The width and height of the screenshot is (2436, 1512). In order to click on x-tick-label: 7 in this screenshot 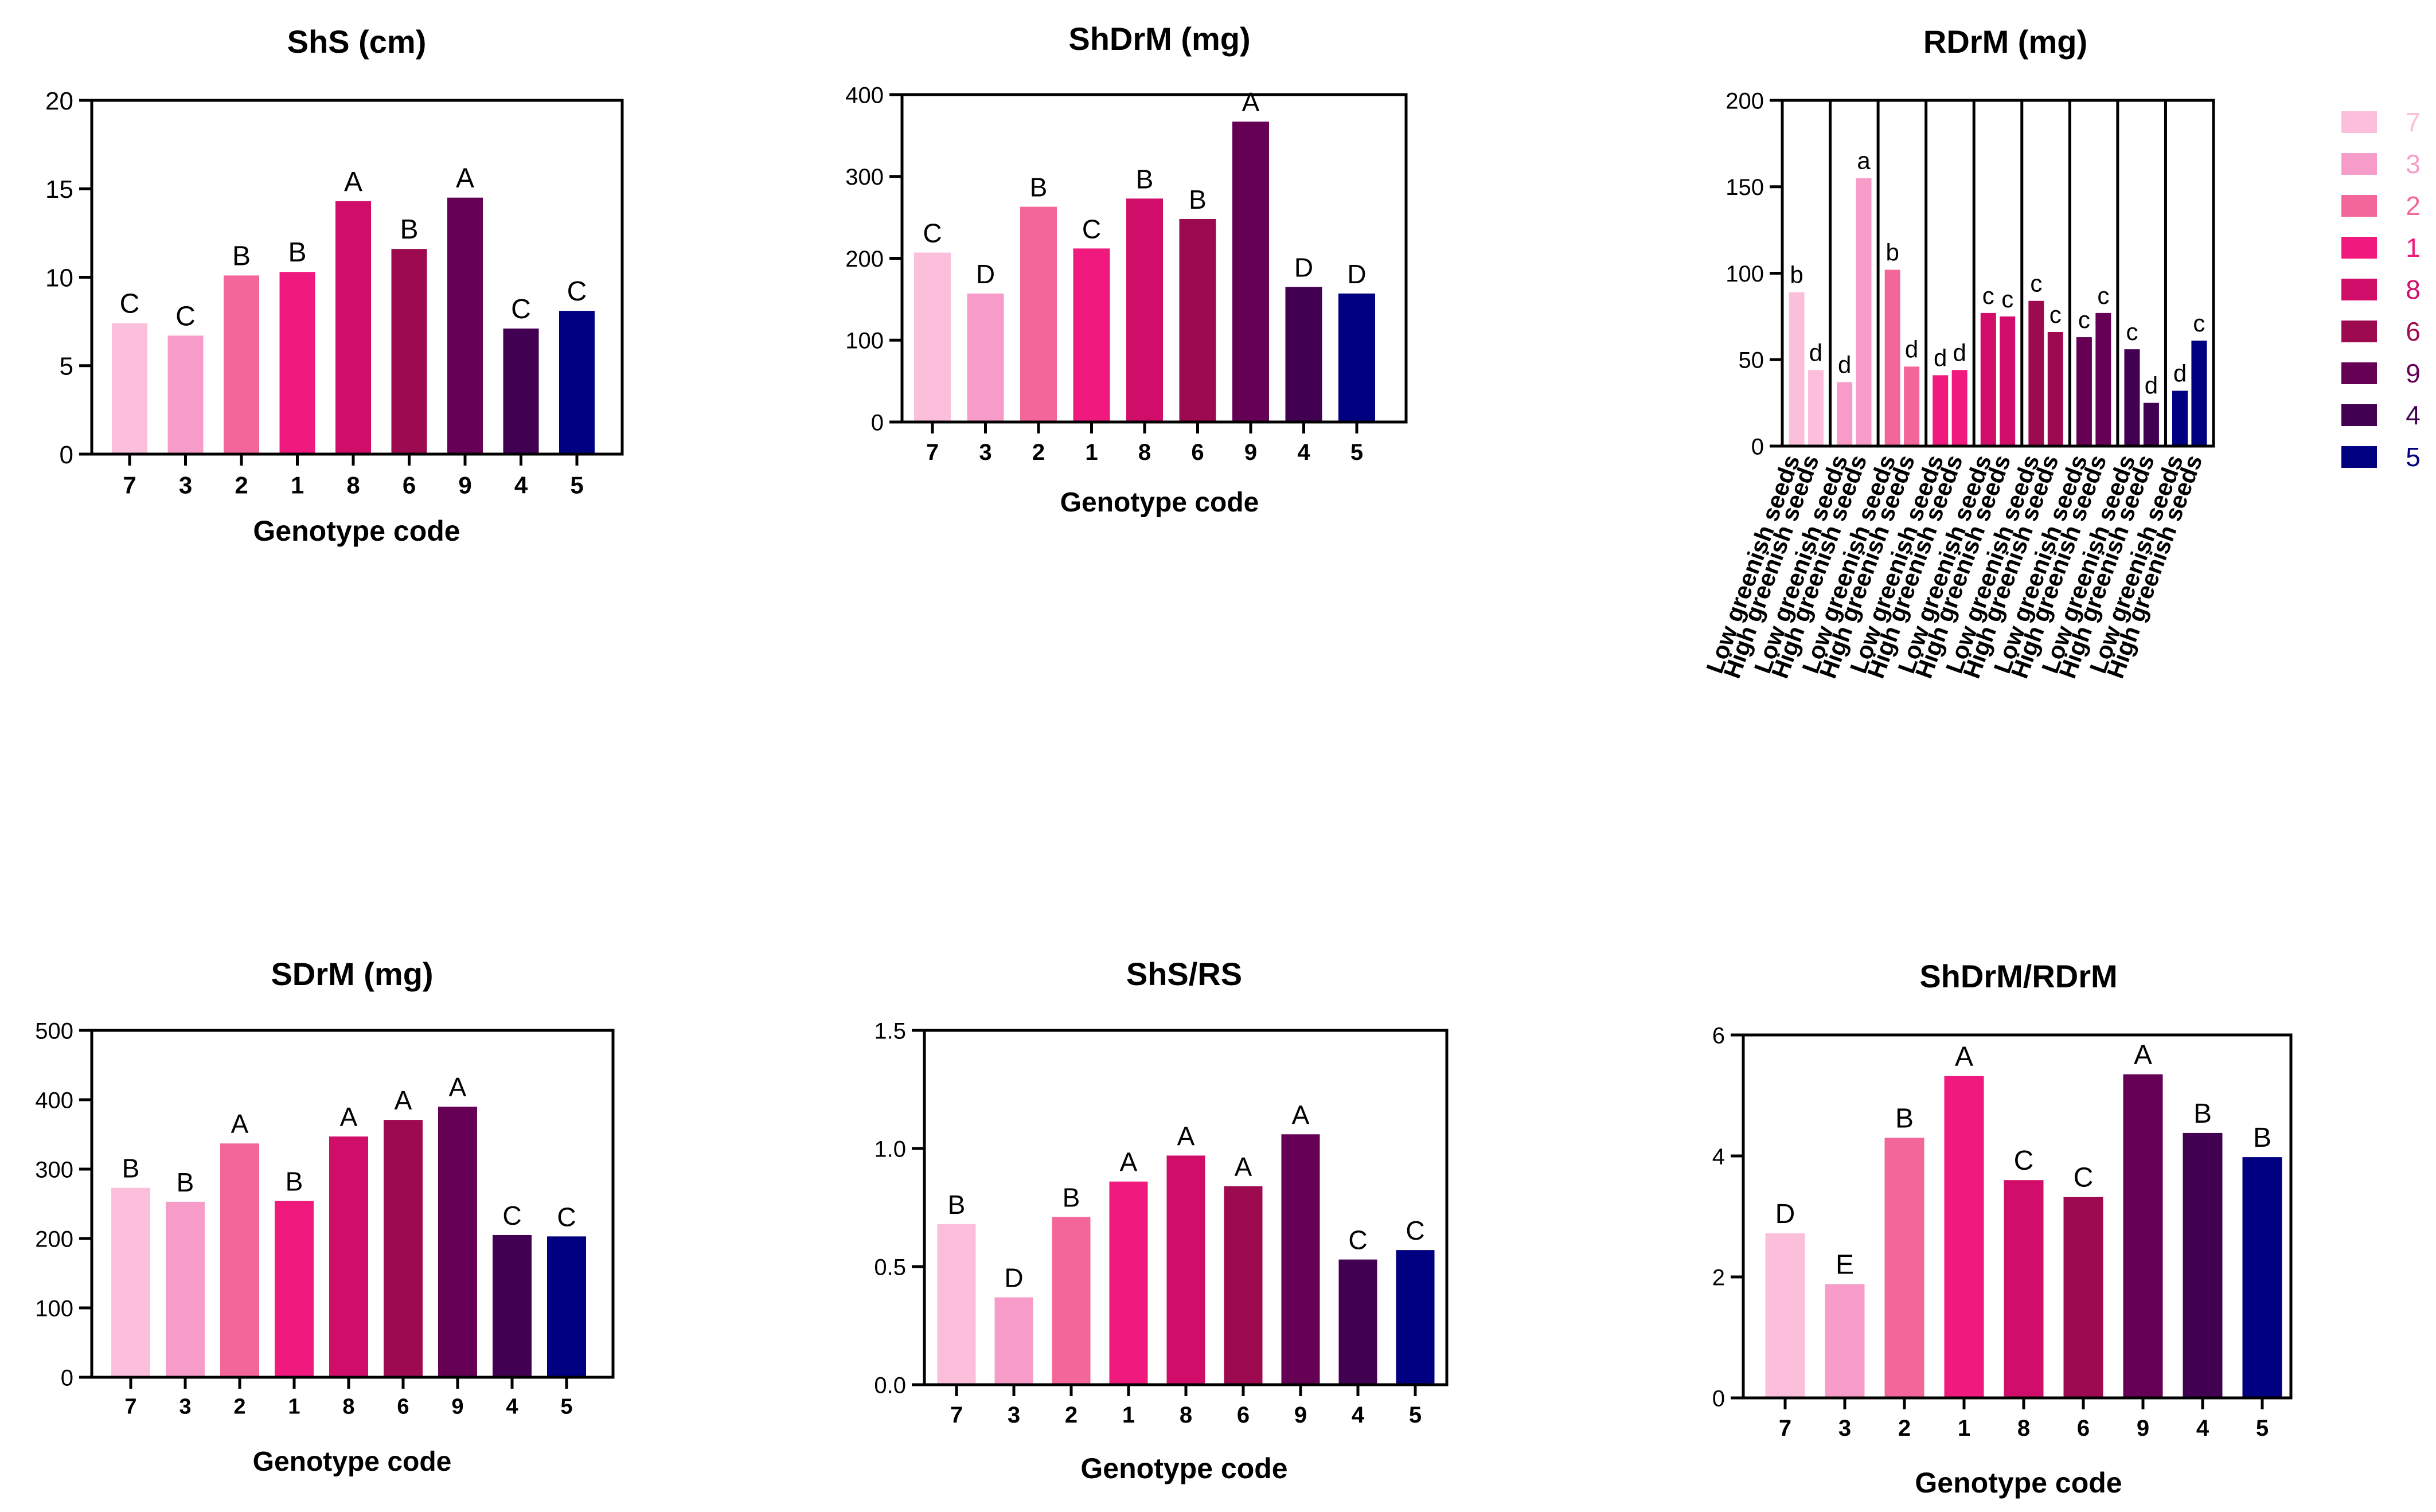, I will do `click(130, 1407)`.